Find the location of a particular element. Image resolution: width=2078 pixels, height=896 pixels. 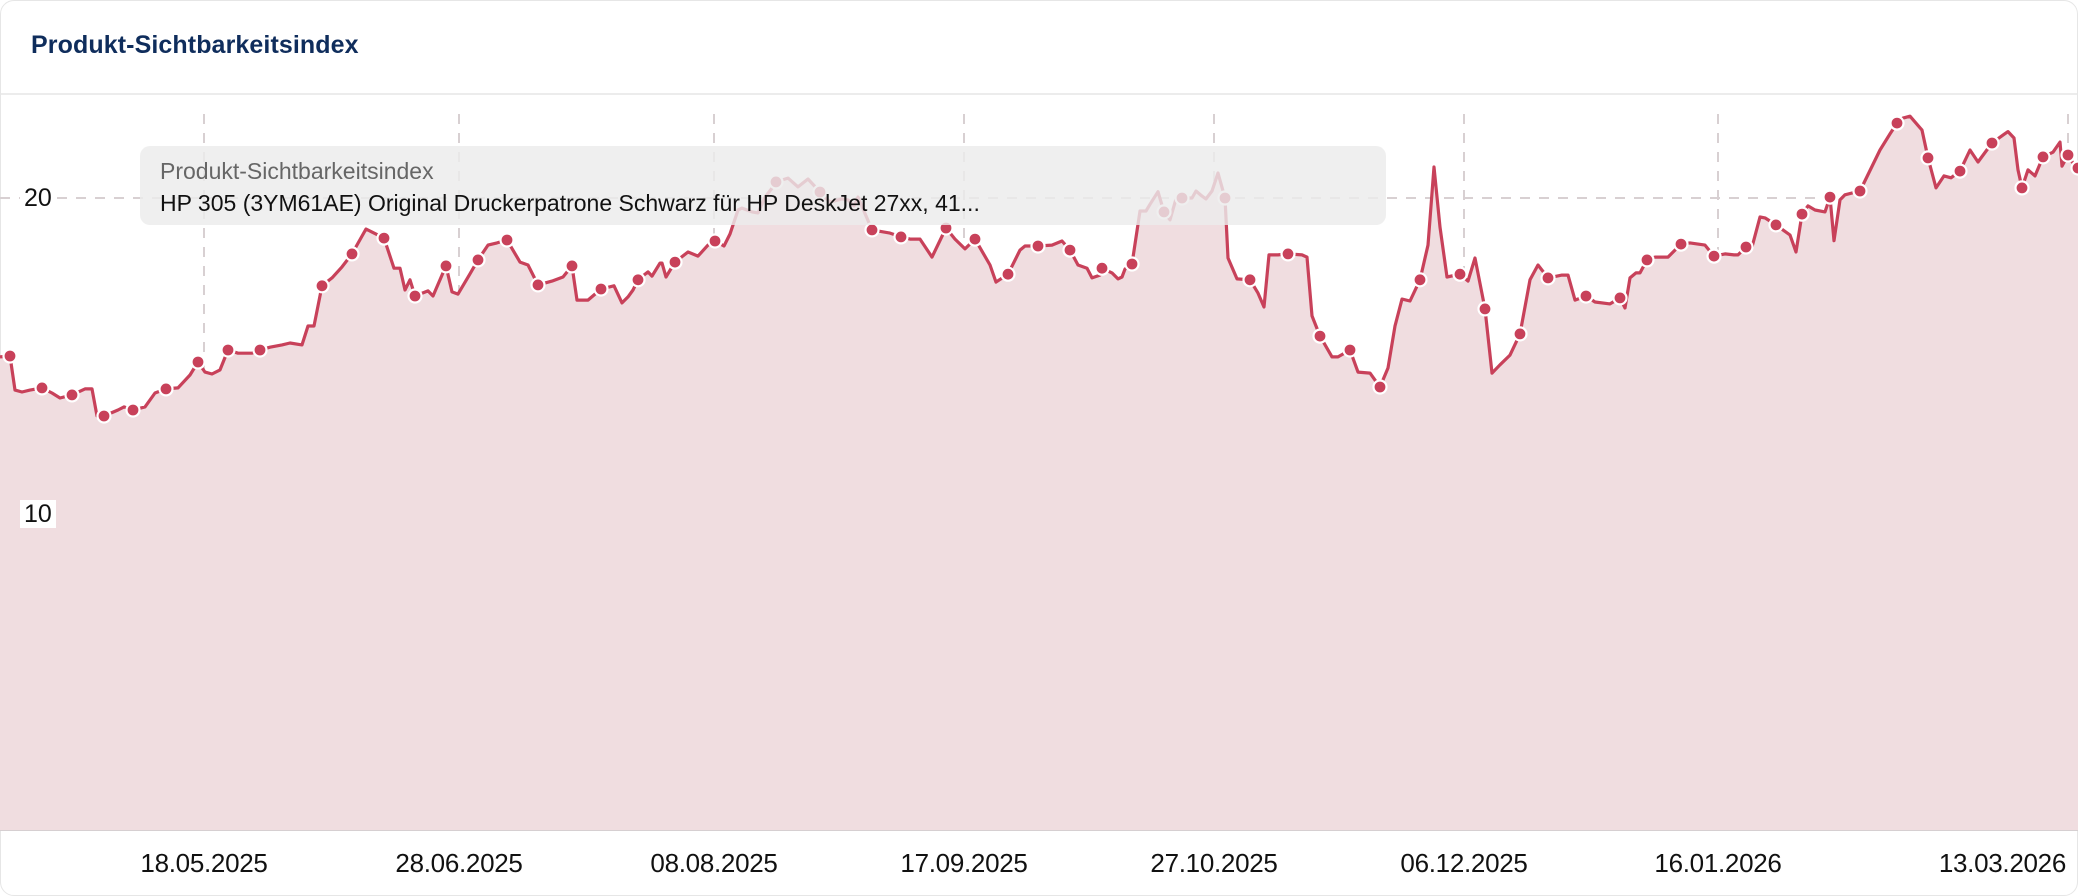

y-tick-label: 10 is located at coordinates (38, 514).